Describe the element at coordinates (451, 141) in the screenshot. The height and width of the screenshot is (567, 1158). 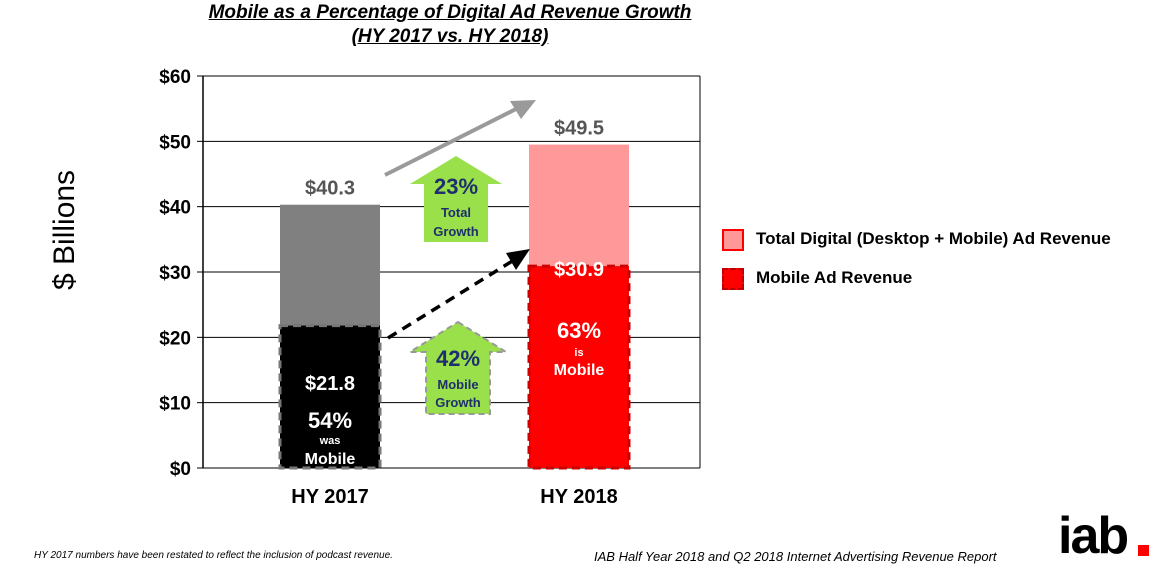
I see `total-trend-line` at that location.